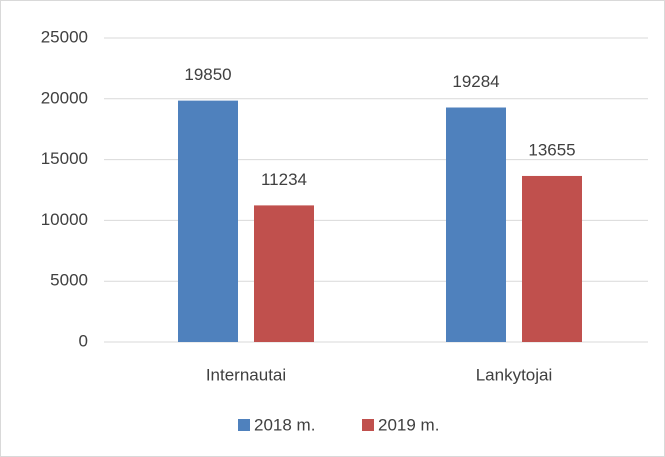  What do you see at coordinates (246, 374) in the screenshot?
I see `x-tick-label: Internautai` at bounding box center [246, 374].